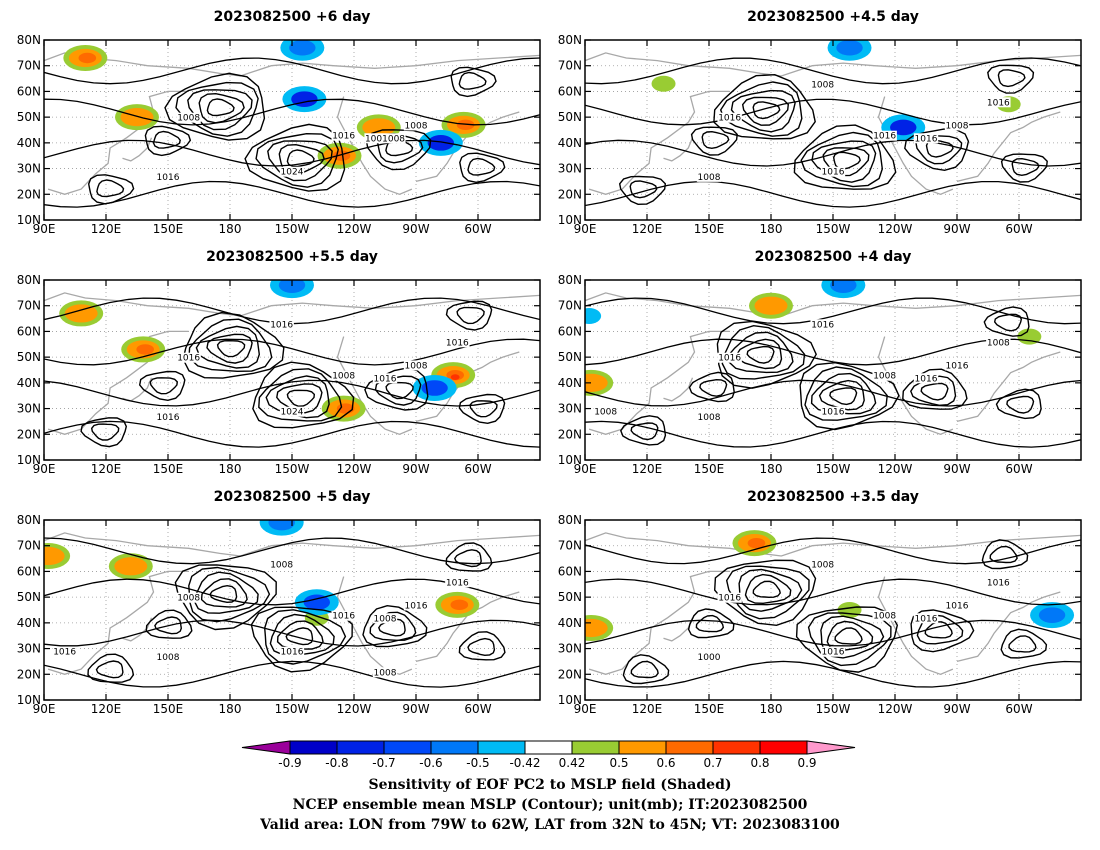  Describe the element at coordinates (618, 763) in the screenshot. I see `colorbar-tick-label: 0.5` at that location.